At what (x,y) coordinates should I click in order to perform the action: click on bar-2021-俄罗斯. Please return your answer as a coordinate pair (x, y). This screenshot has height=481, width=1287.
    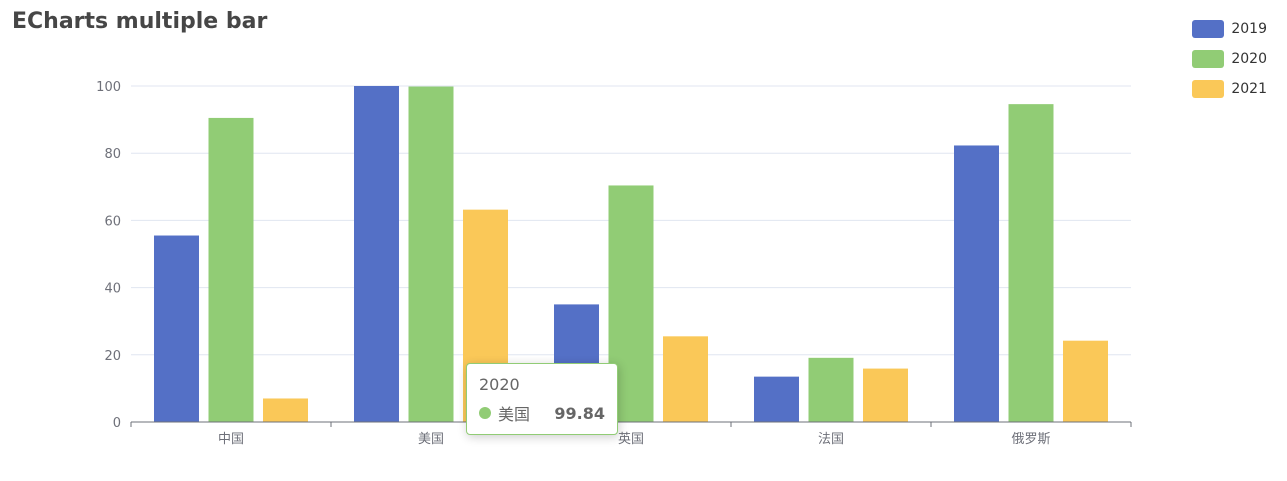
    Looking at the image, I should click on (1085, 381).